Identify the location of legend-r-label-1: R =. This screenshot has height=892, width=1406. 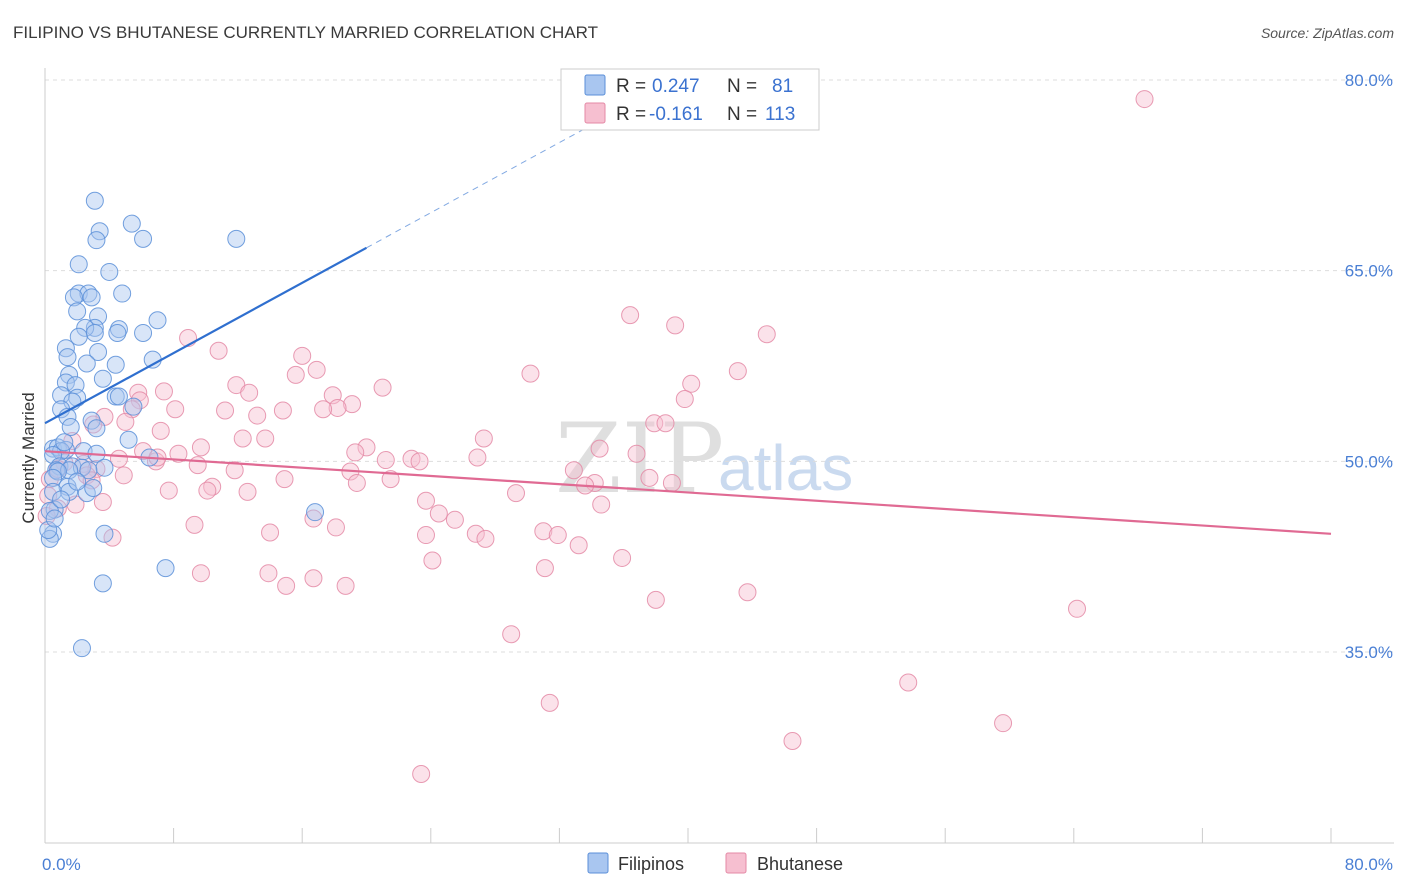
(631, 86).